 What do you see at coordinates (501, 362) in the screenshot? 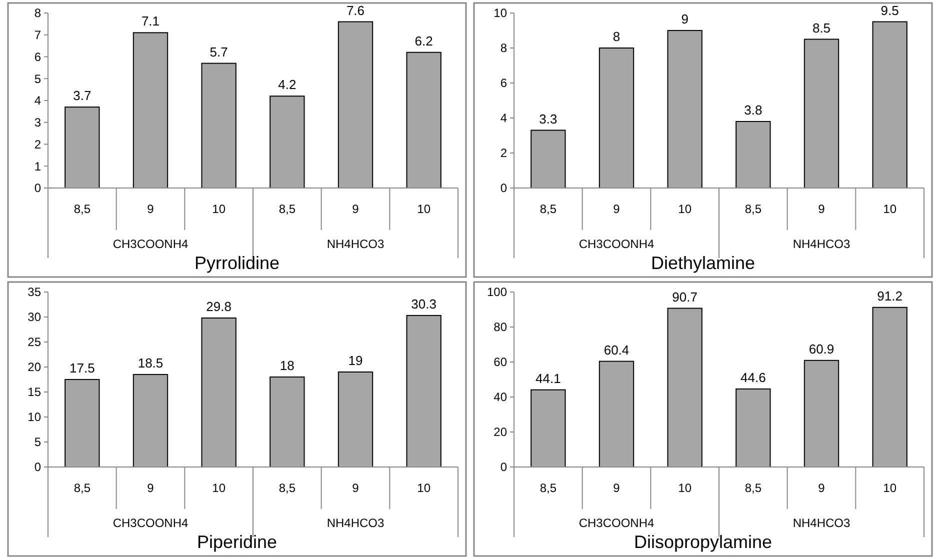
I see `y-tick-label: 60` at bounding box center [501, 362].